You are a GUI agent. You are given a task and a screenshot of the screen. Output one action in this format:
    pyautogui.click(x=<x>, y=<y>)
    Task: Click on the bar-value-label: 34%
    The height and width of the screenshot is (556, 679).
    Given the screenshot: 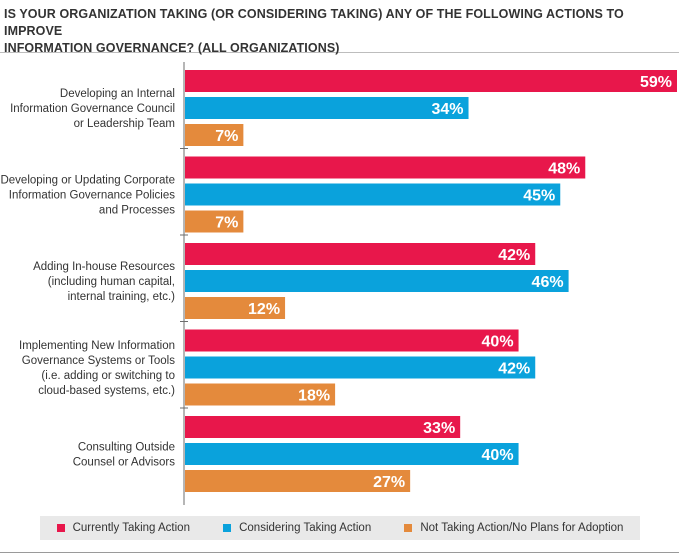 What is the action you would take?
    pyautogui.click(x=447, y=109)
    